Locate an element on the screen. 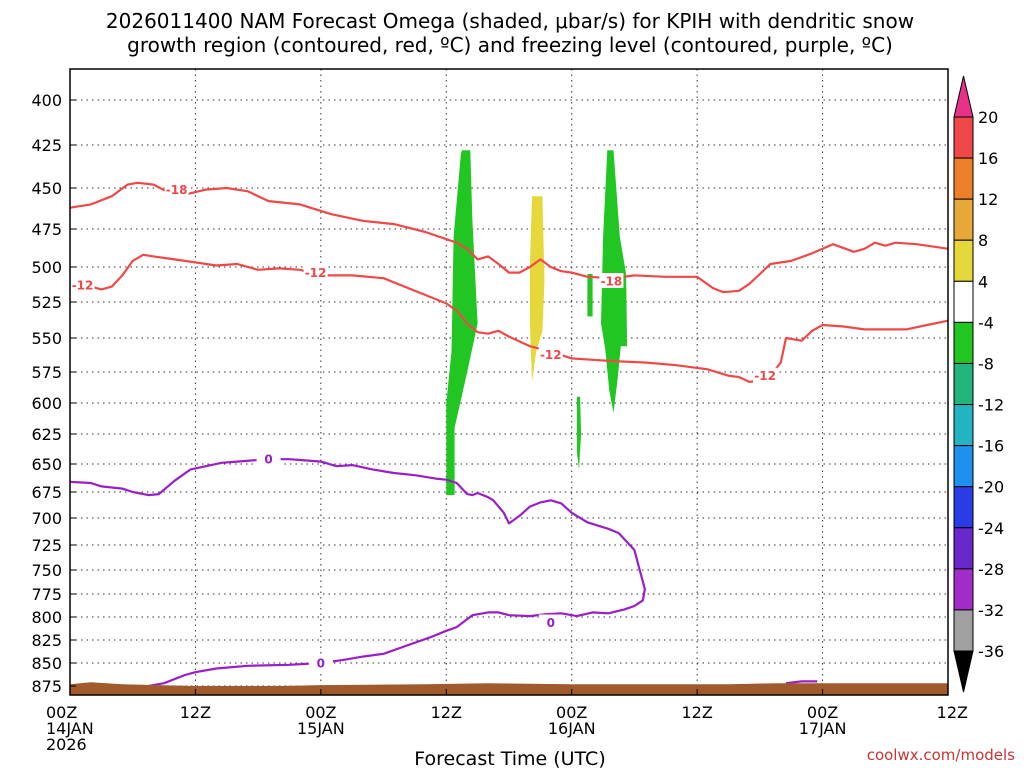 This screenshot has height=768, width=1024. y-tick-label-400: 400 is located at coordinates (46, 100).